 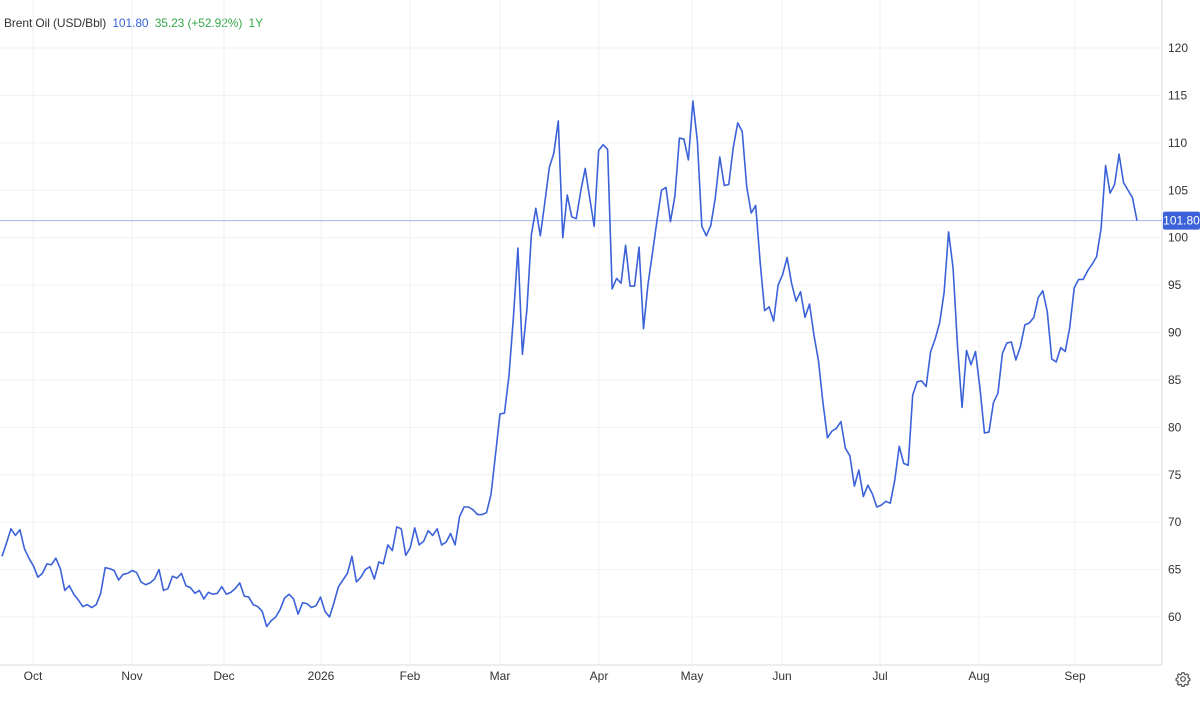 What do you see at coordinates (1177, 95) in the screenshot?
I see `y-tick-label: 115` at bounding box center [1177, 95].